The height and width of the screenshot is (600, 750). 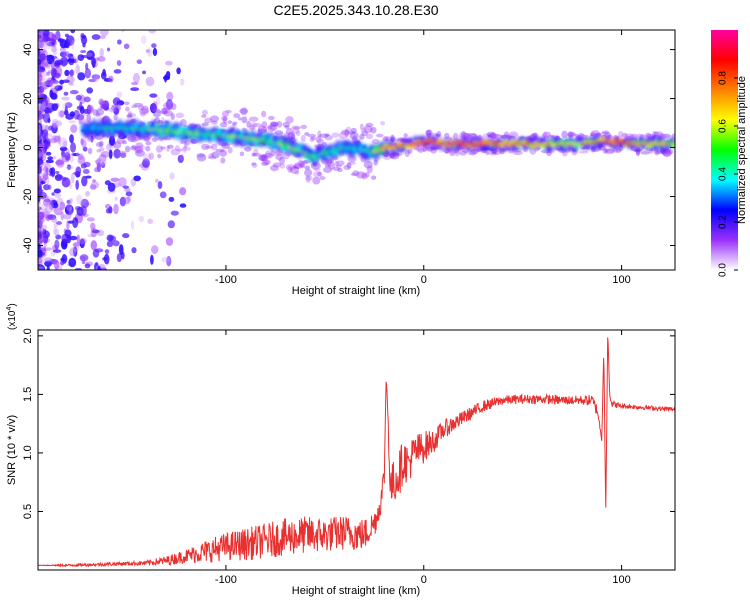 What do you see at coordinates (12, 450) in the screenshot?
I see `snr-y-axis-label: SNR (10 * v/v)` at bounding box center [12, 450].